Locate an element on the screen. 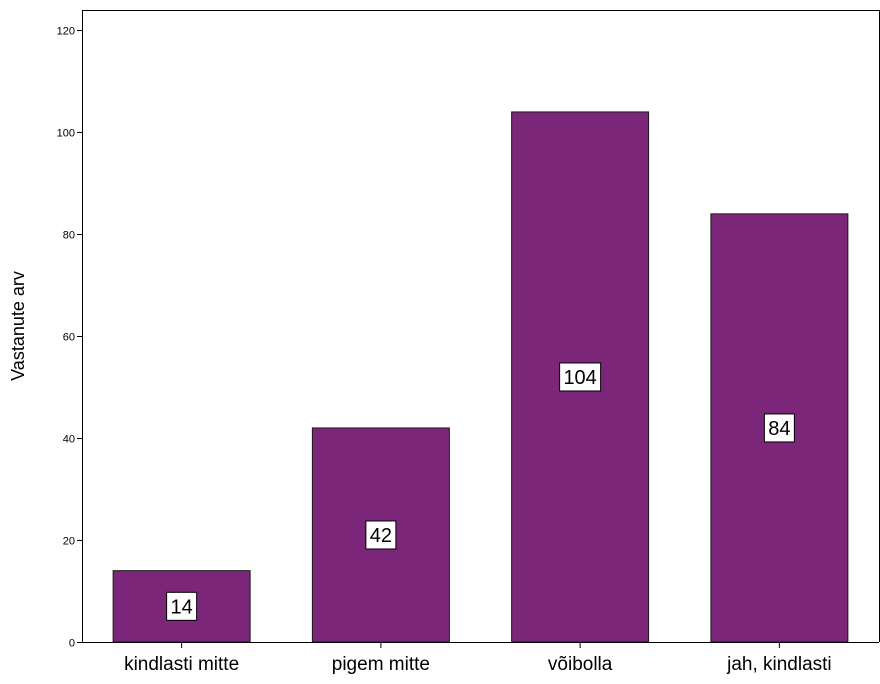 The width and height of the screenshot is (880, 684). y-ticks-layer: 0 20 40 60 80 100 120 is located at coordinates (69, 338).